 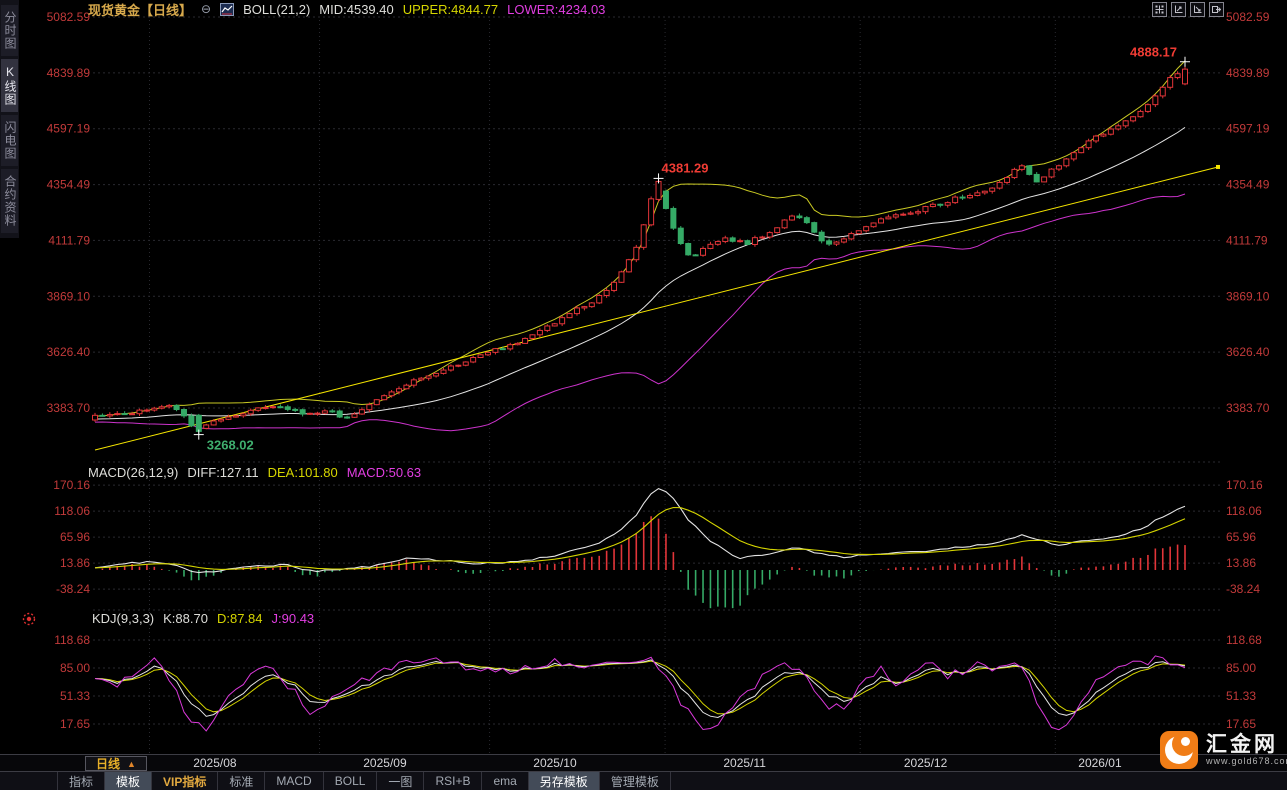 I want to click on sidebar-item-3: 合约资料, so click(x=9, y=201).